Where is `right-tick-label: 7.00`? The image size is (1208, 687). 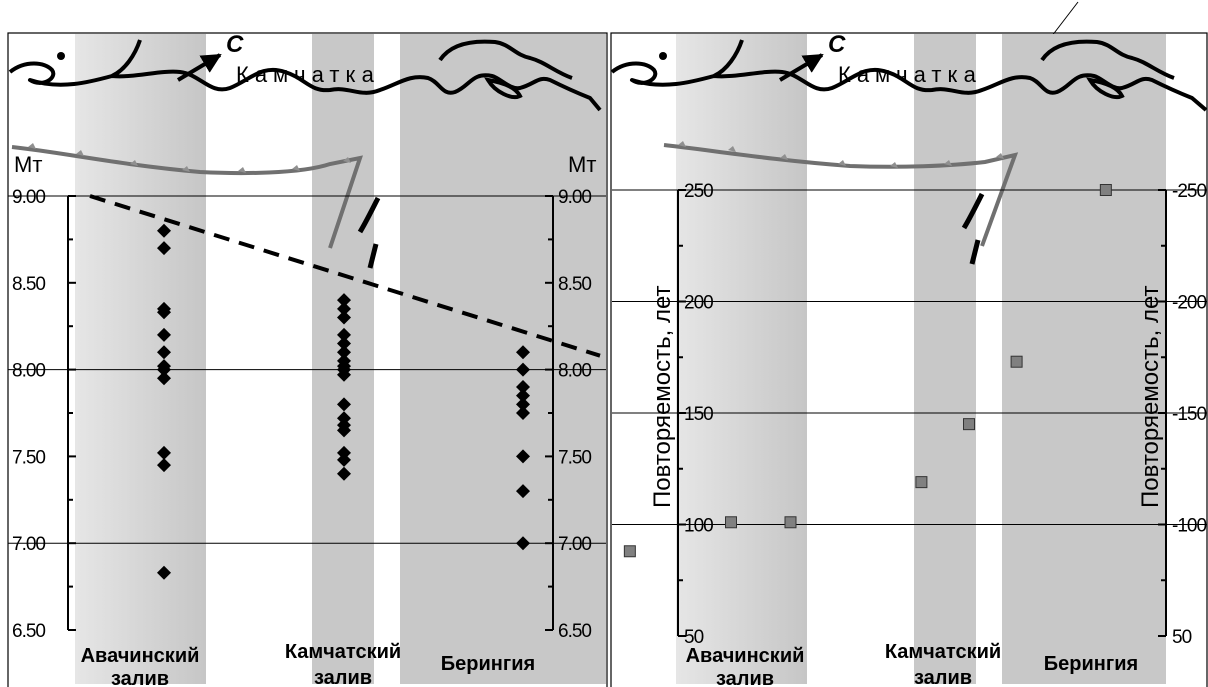
right-tick-label: 7.00 is located at coordinates (574, 544).